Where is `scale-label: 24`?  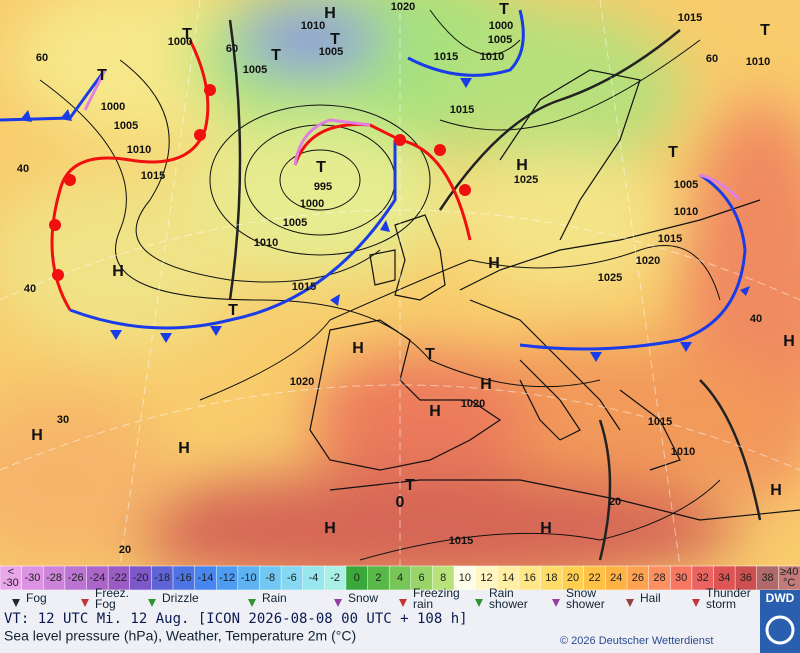 scale-label: 24 is located at coordinates (616, 578).